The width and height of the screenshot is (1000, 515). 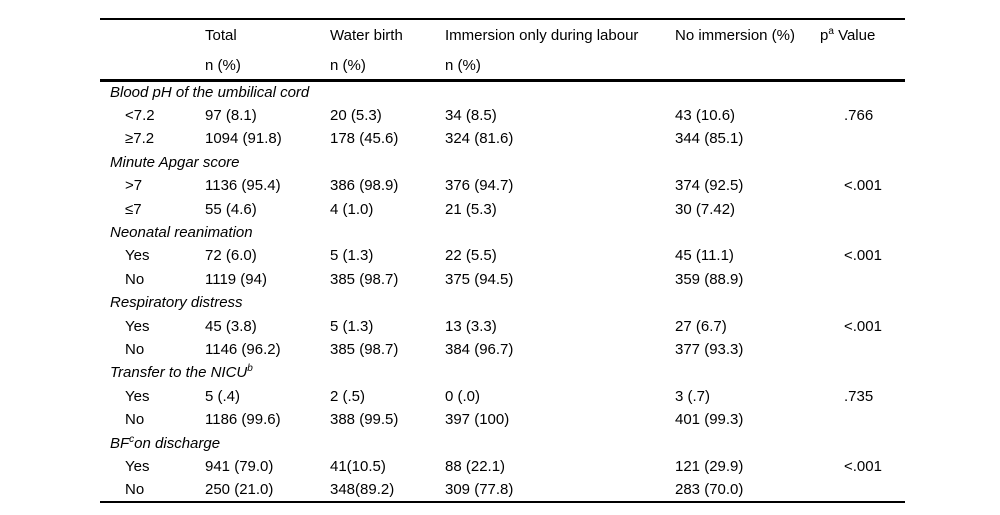 What do you see at coordinates (239, 466) in the screenshot?
I see `total-cell: 941 (79.0)` at bounding box center [239, 466].